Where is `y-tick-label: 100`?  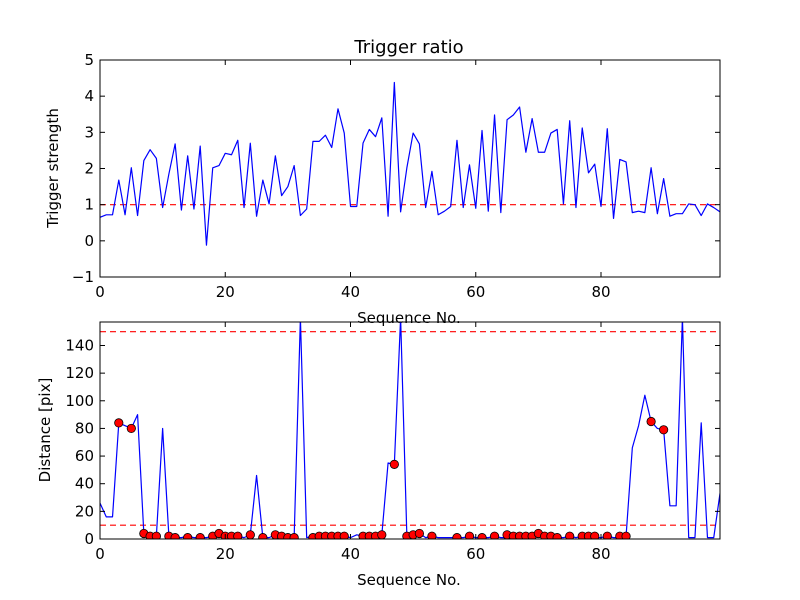 y-tick-label: 100 is located at coordinates (79, 401).